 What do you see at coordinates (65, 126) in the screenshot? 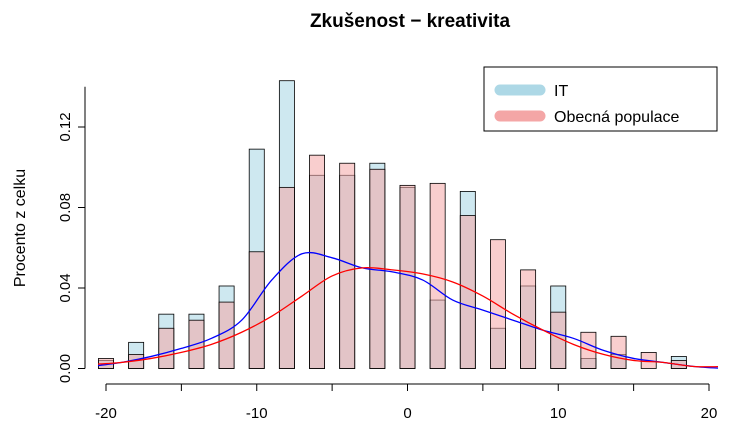
I see `y-tick-label: 0.12` at bounding box center [65, 126].